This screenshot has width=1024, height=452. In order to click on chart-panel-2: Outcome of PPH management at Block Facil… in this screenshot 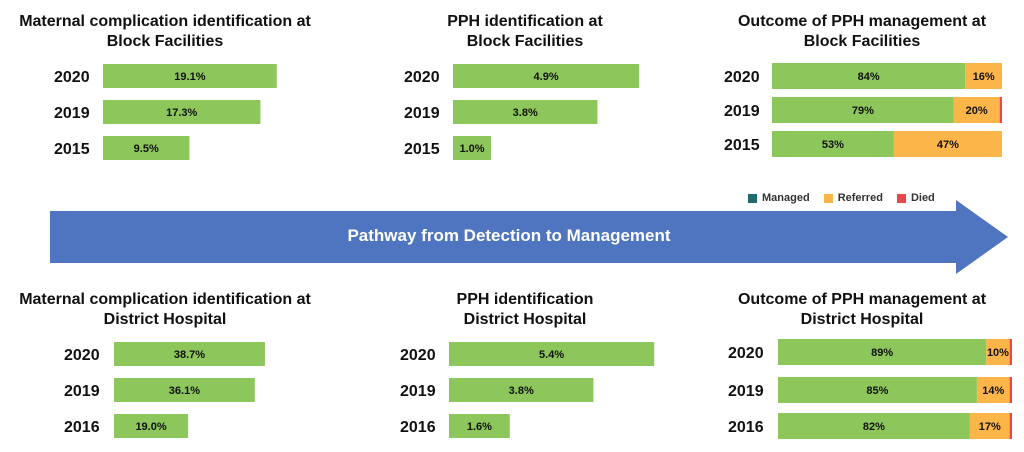, I will do `click(862, 85)`.